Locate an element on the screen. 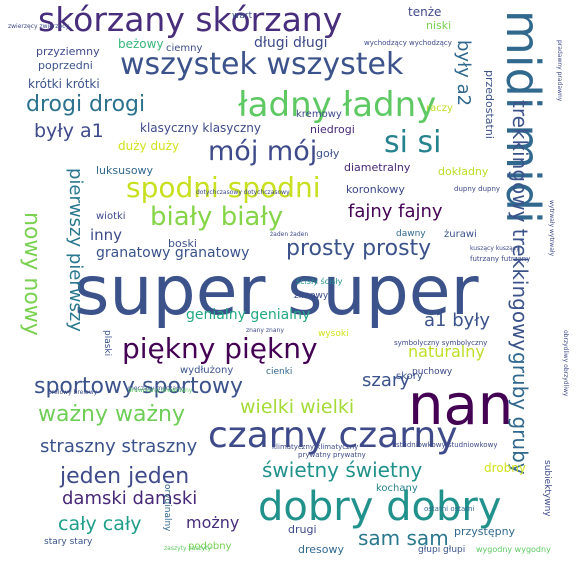  word: były a1 is located at coordinates (69, 131).